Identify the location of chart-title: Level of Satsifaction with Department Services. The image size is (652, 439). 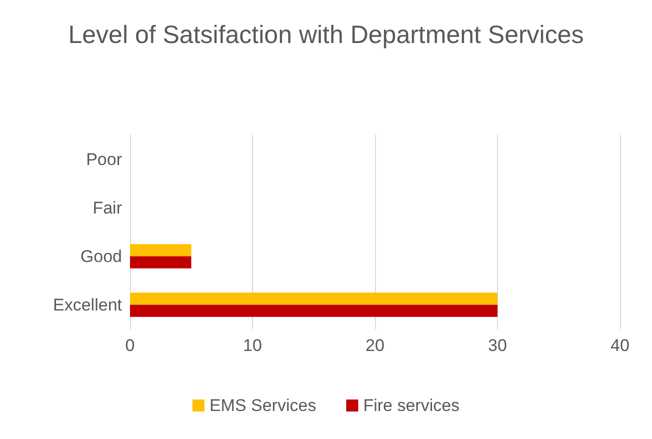
(326, 35).